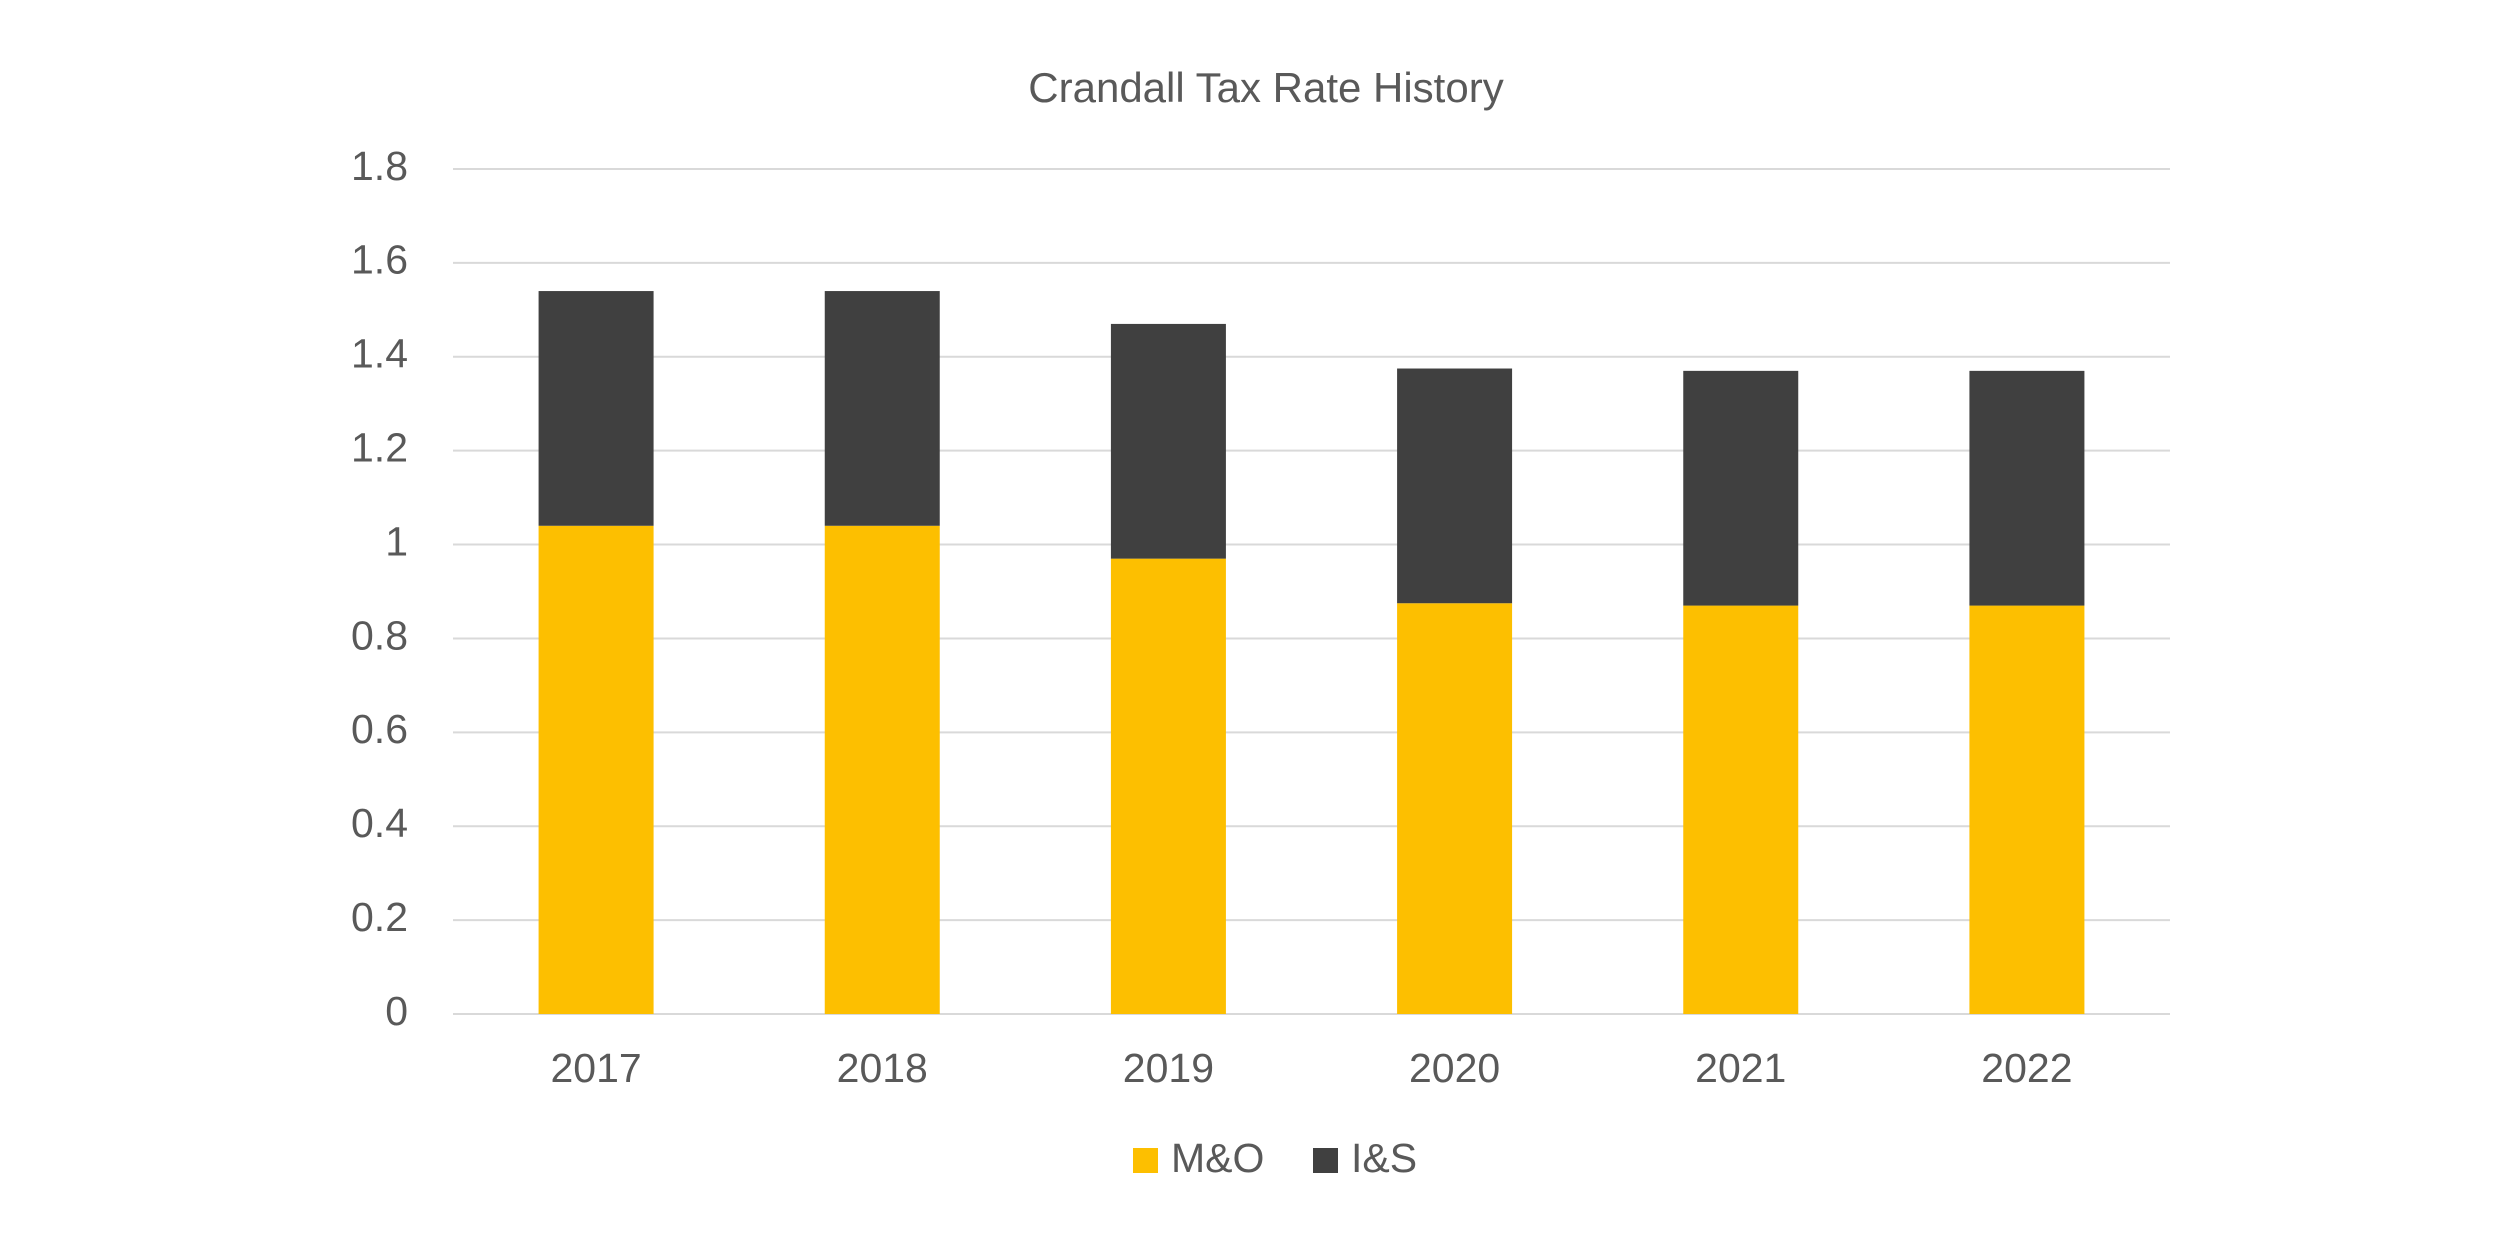 This screenshot has width=2500, height=1250. Describe the element at coordinates (379, 260) in the screenshot. I see `y-tick-label: 1.6` at that location.